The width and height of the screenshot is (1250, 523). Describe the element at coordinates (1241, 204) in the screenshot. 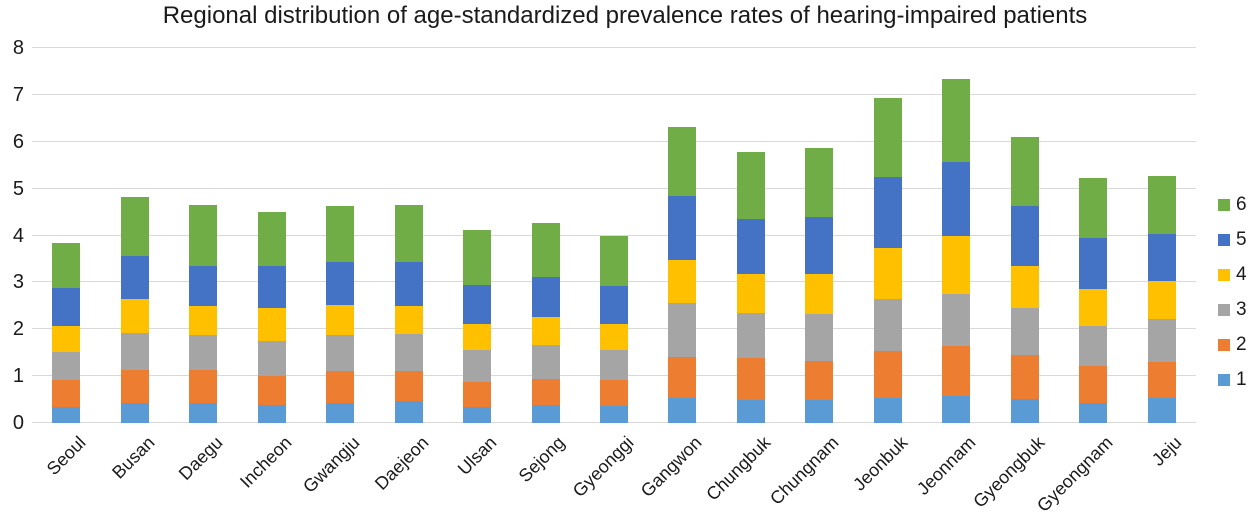

I see `legend-label-6: 6` at that location.